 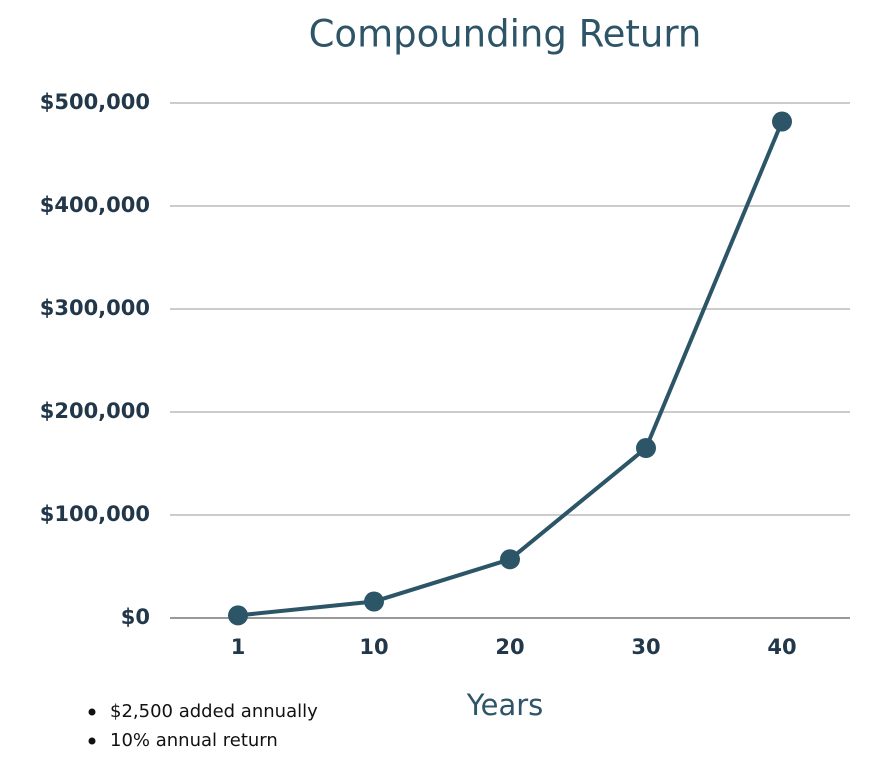 What do you see at coordinates (95, 514) in the screenshot?
I see `y-tick-label: $100,000` at bounding box center [95, 514].